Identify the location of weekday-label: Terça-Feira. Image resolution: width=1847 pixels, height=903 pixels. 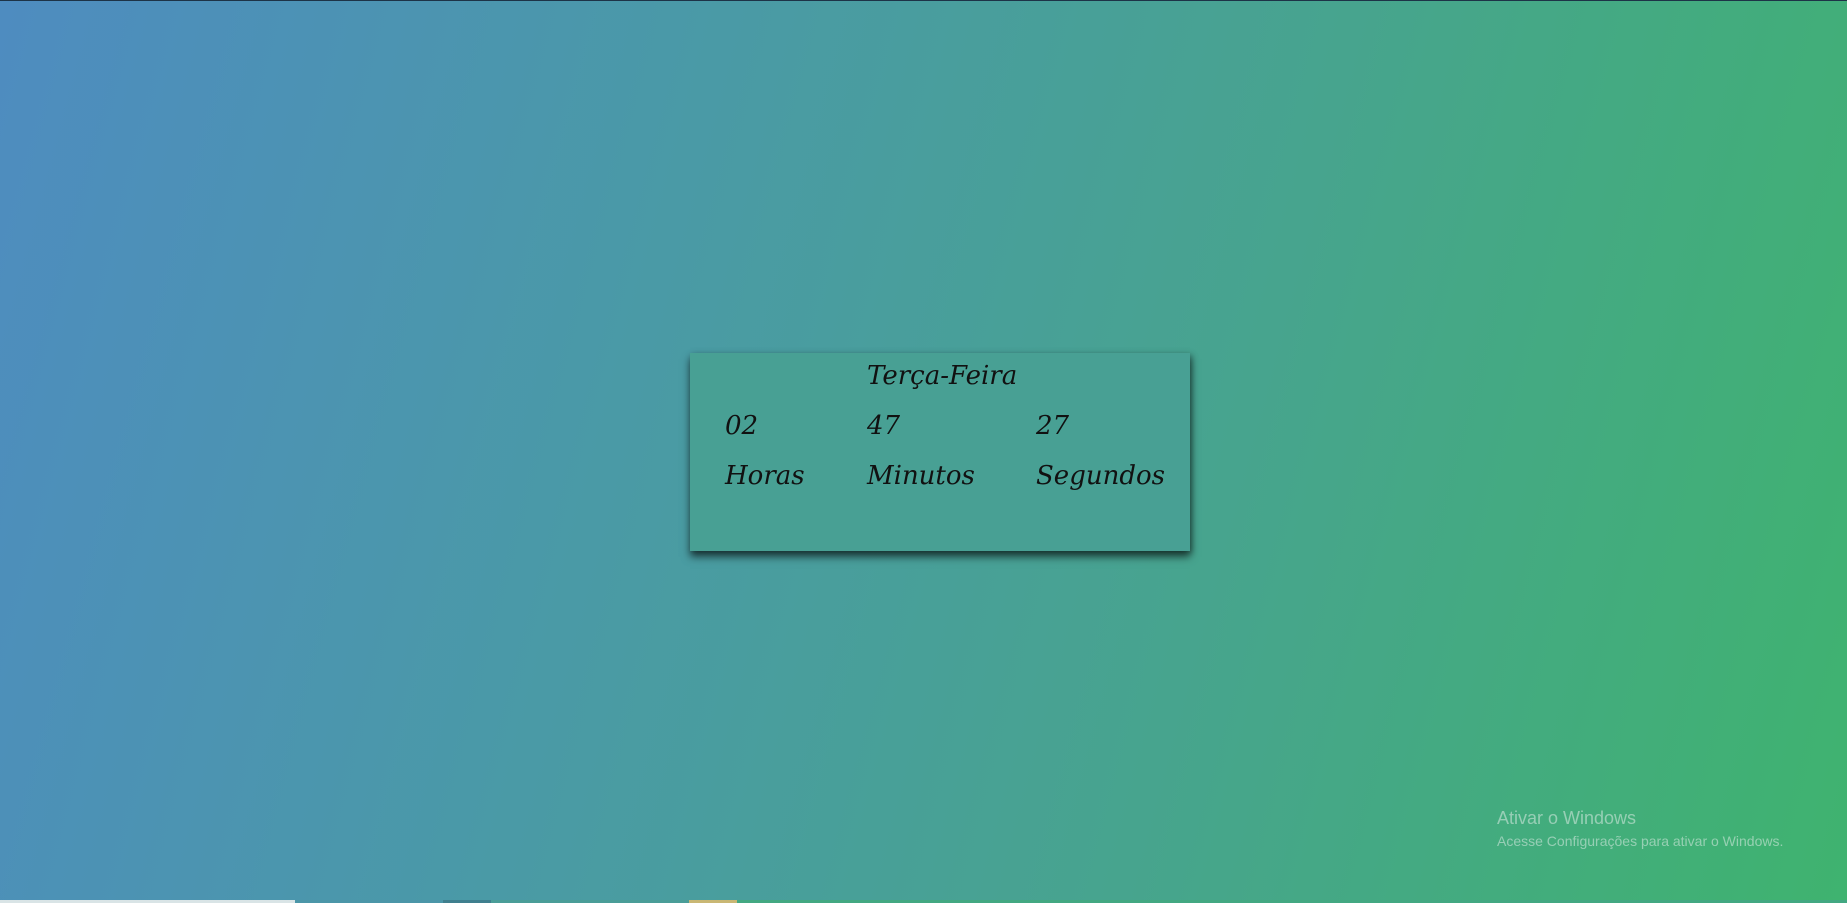
(942, 376).